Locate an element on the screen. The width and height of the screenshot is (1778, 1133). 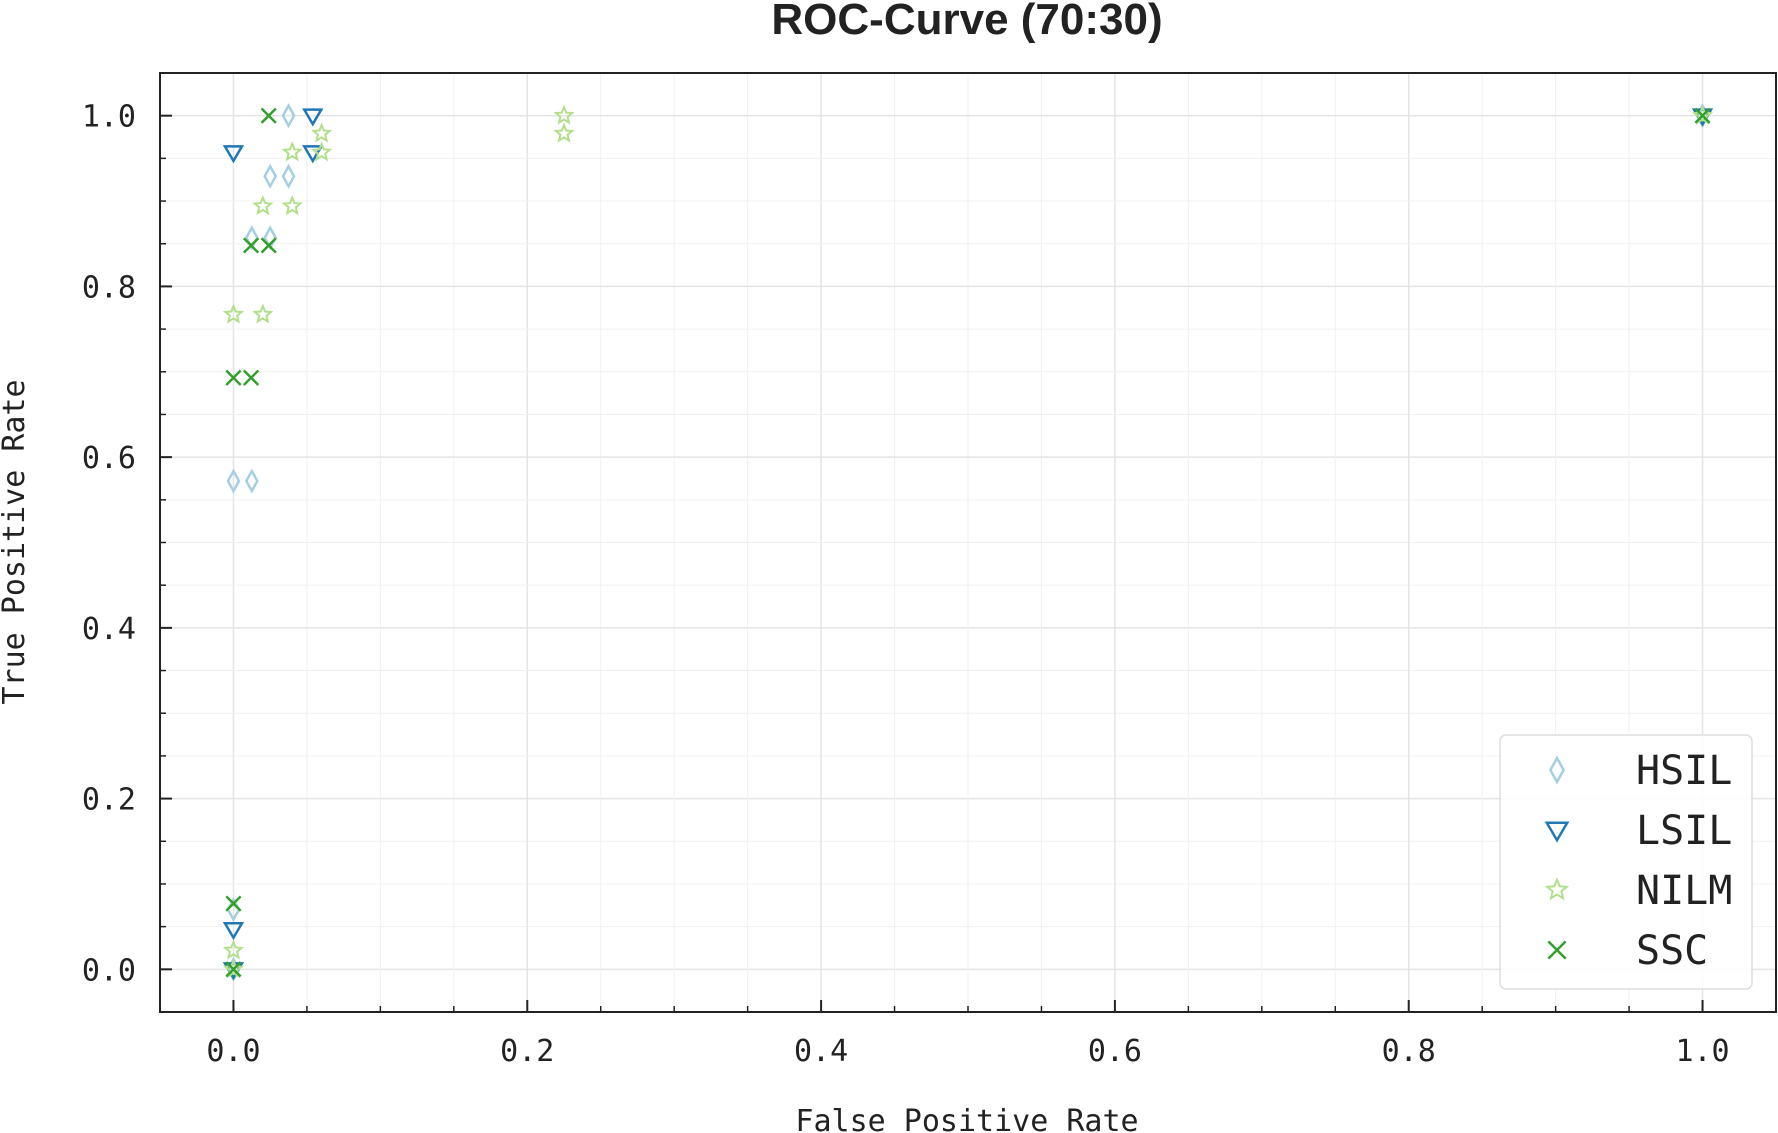
y-tick-label: 0.0 is located at coordinates (109, 970).